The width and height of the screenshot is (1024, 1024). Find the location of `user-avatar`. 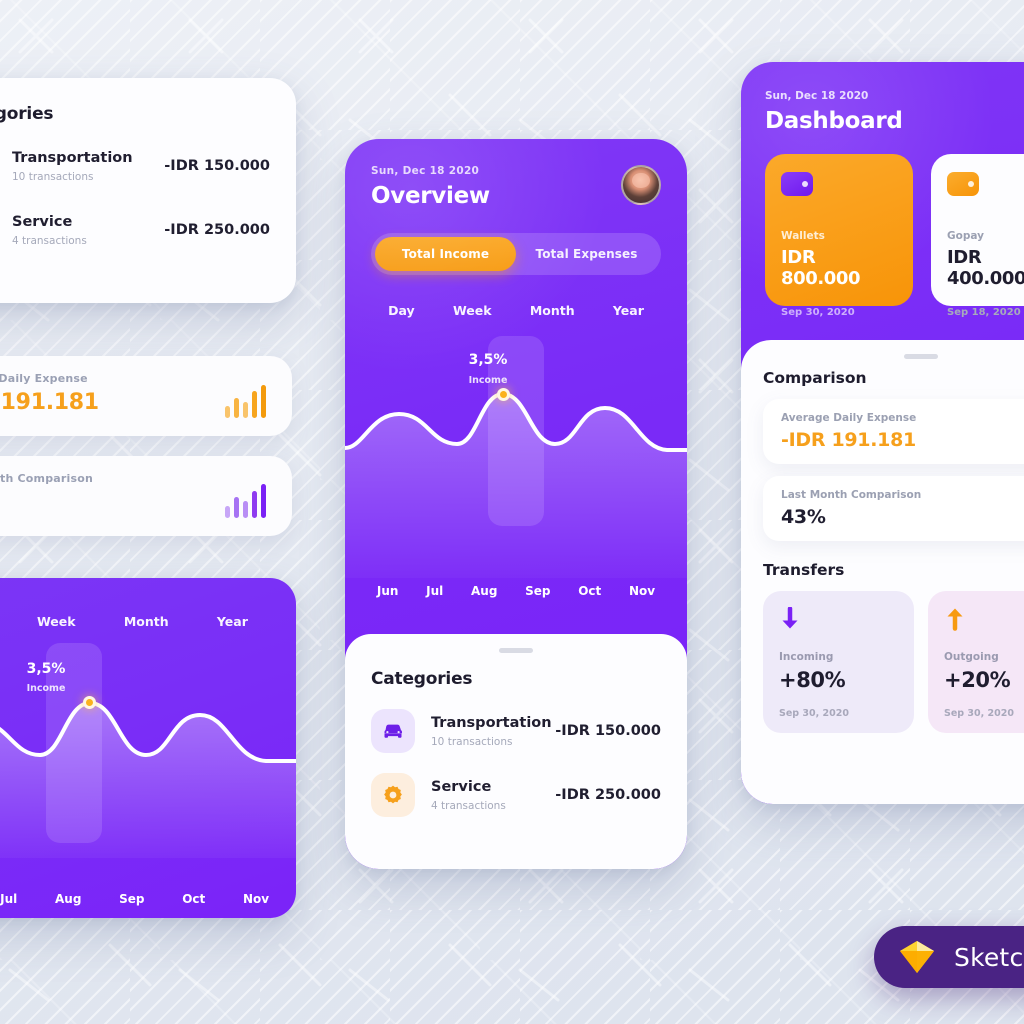

user-avatar is located at coordinates (641, 185).